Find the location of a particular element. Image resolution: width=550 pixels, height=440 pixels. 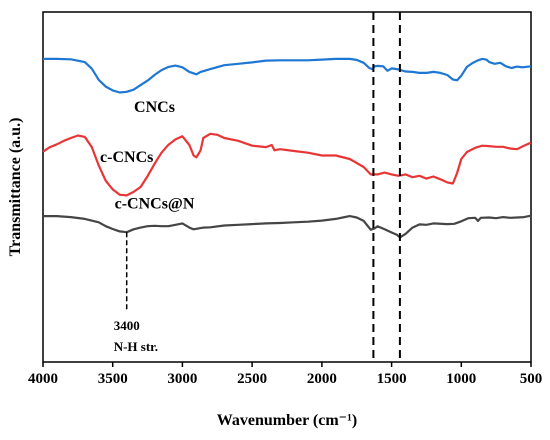

annotation-text-1: 3400 is located at coordinates (127, 325).